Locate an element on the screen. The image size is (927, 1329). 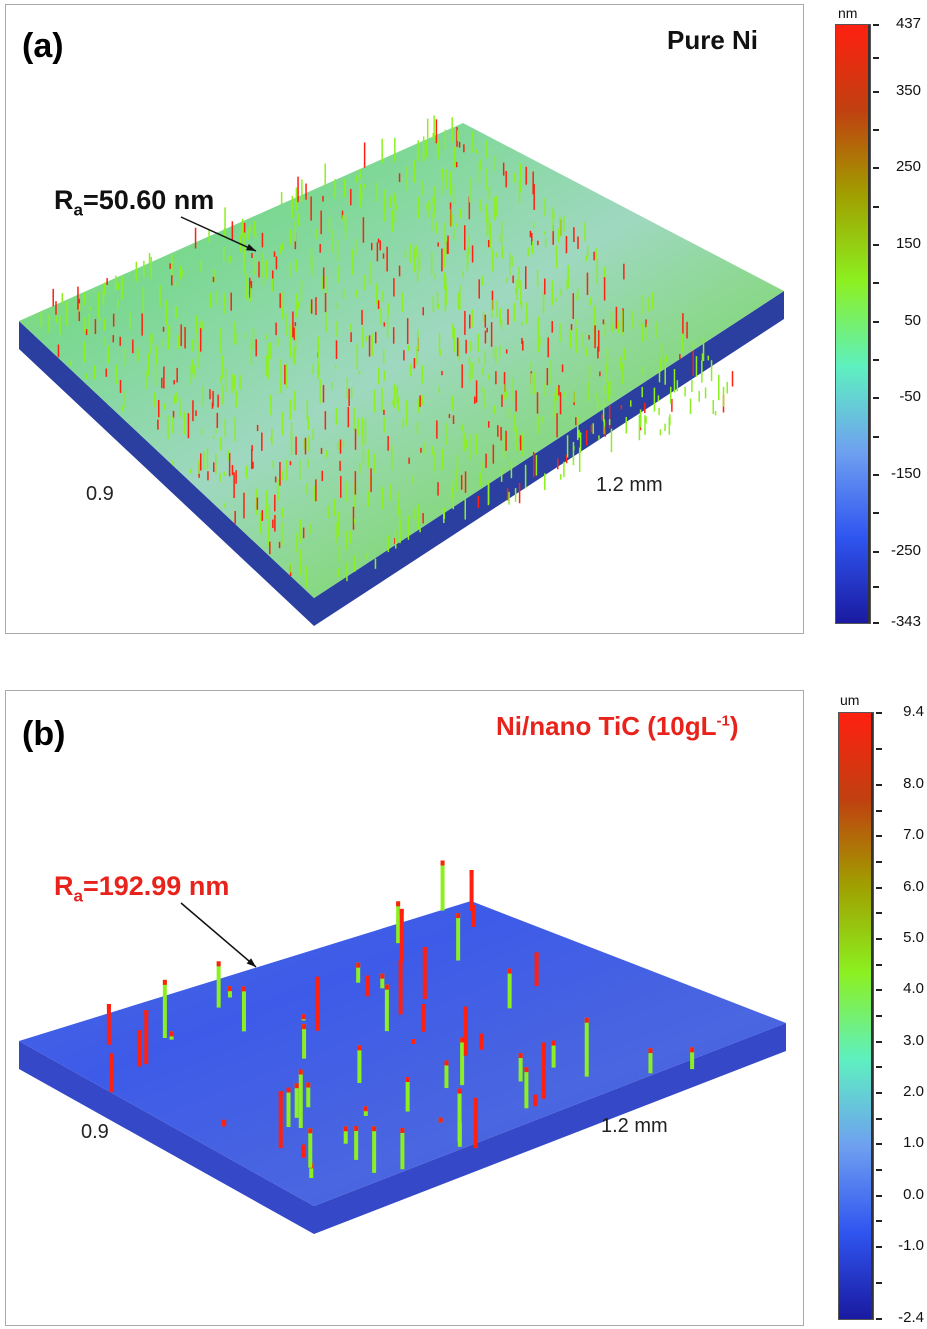
colorbar-tick-label: 4.0 is located at coordinates (913, 989).